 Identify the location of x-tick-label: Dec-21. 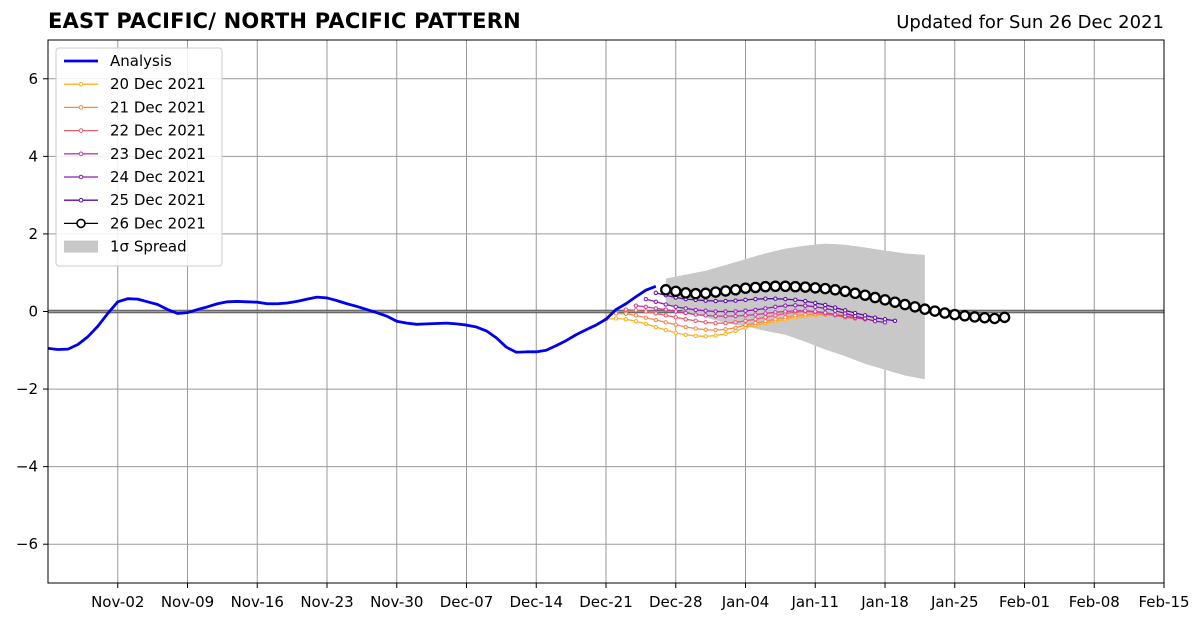
(606, 602).